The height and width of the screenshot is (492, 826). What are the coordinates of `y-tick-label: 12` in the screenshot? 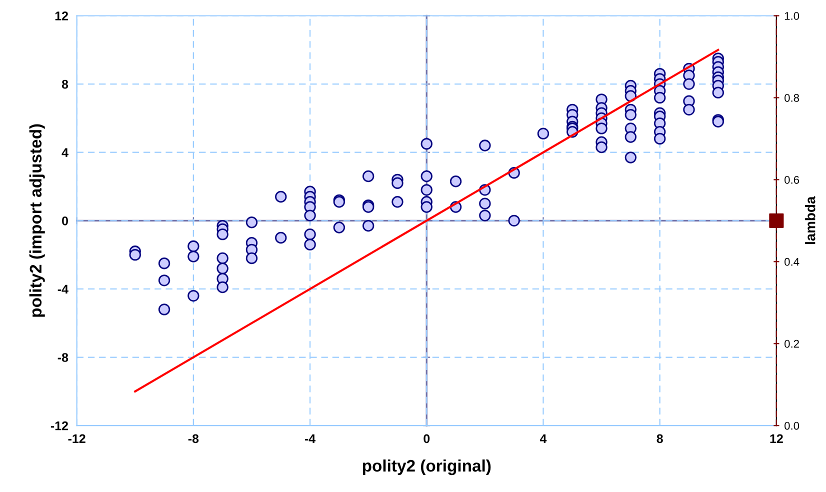 It's located at (61, 16).